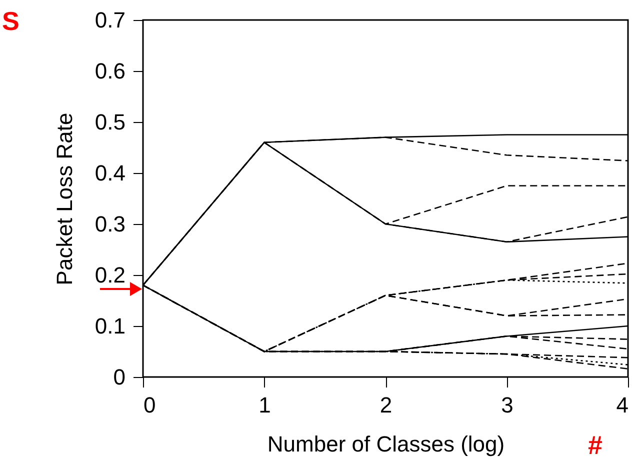  Describe the element at coordinates (622, 405) in the screenshot. I see `x-tick-label: 4` at that location.